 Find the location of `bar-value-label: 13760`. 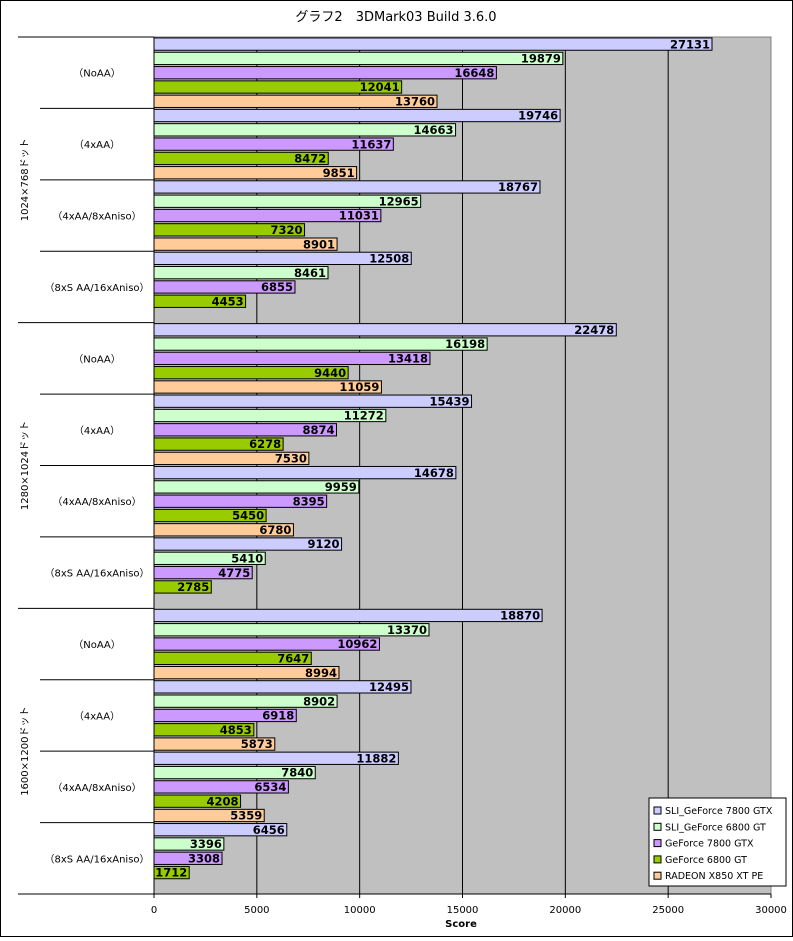

bar-value-label: 13760 is located at coordinates (415, 101).